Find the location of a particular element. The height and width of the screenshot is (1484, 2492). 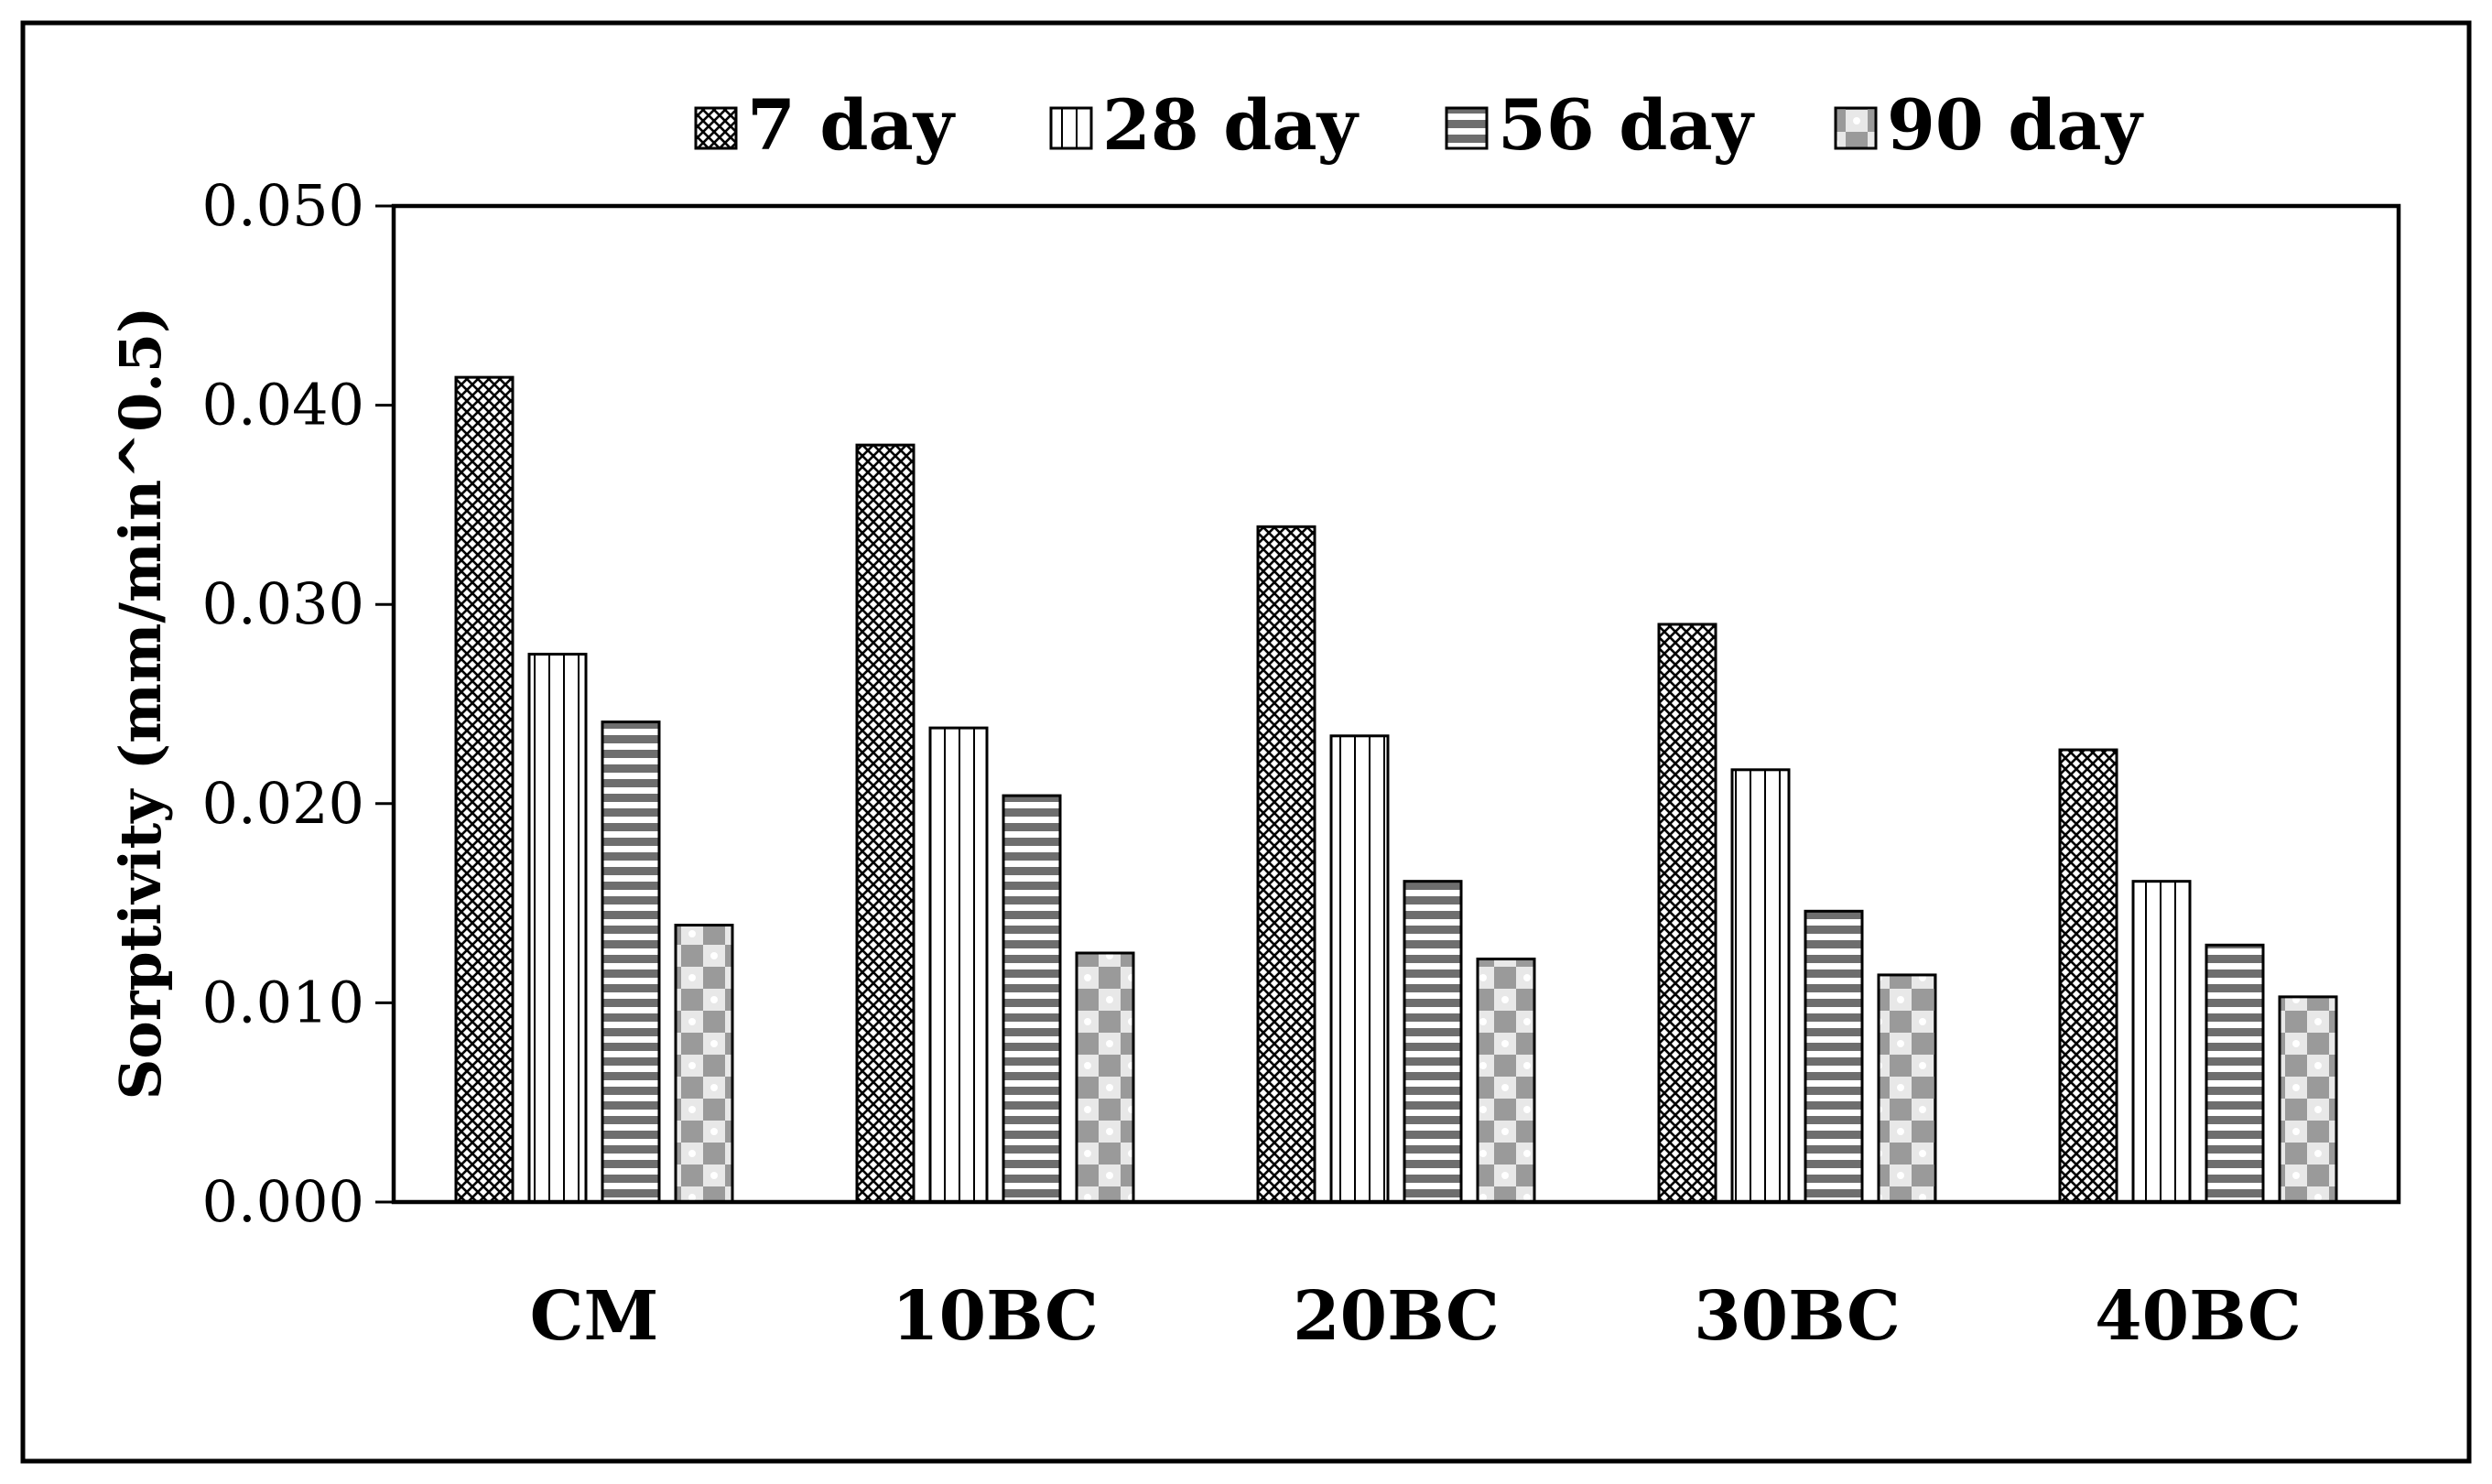

bar-30BC-7-day is located at coordinates (1687, 914).